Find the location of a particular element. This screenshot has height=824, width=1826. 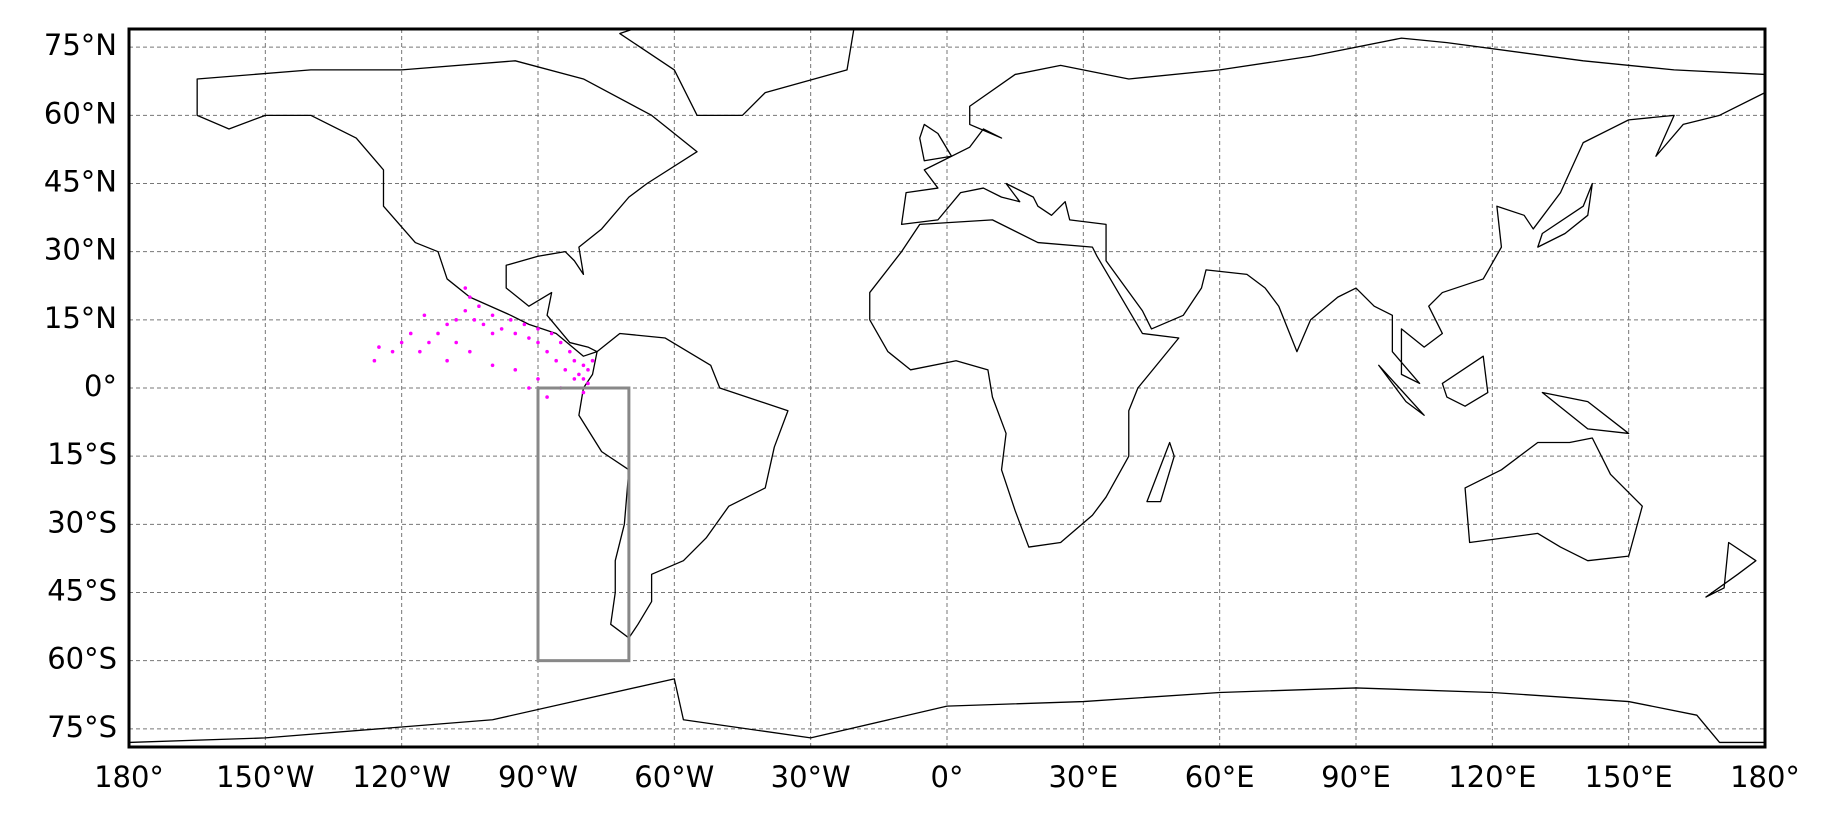

x-tick-label: 90°W is located at coordinates (538, 777).